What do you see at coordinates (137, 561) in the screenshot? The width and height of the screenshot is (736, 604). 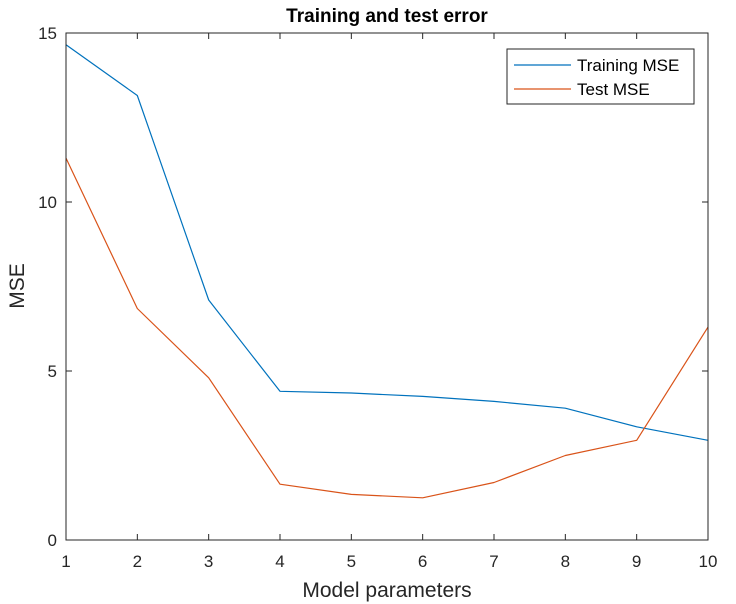 I see `x-tick-label: 2` at bounding box center [137, 561].